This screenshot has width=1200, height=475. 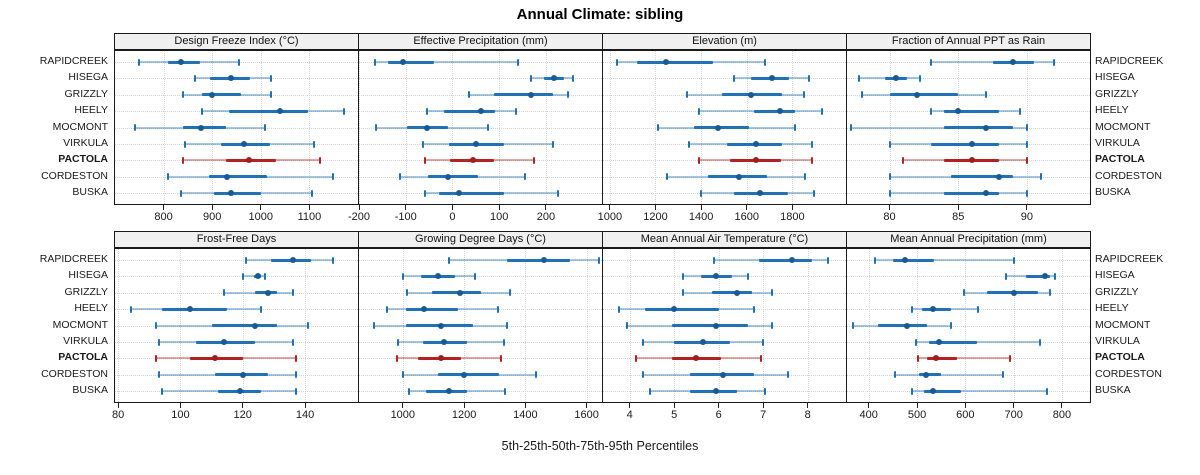 I want to click on x-tick-label: 5, so click(x=674, y=415).